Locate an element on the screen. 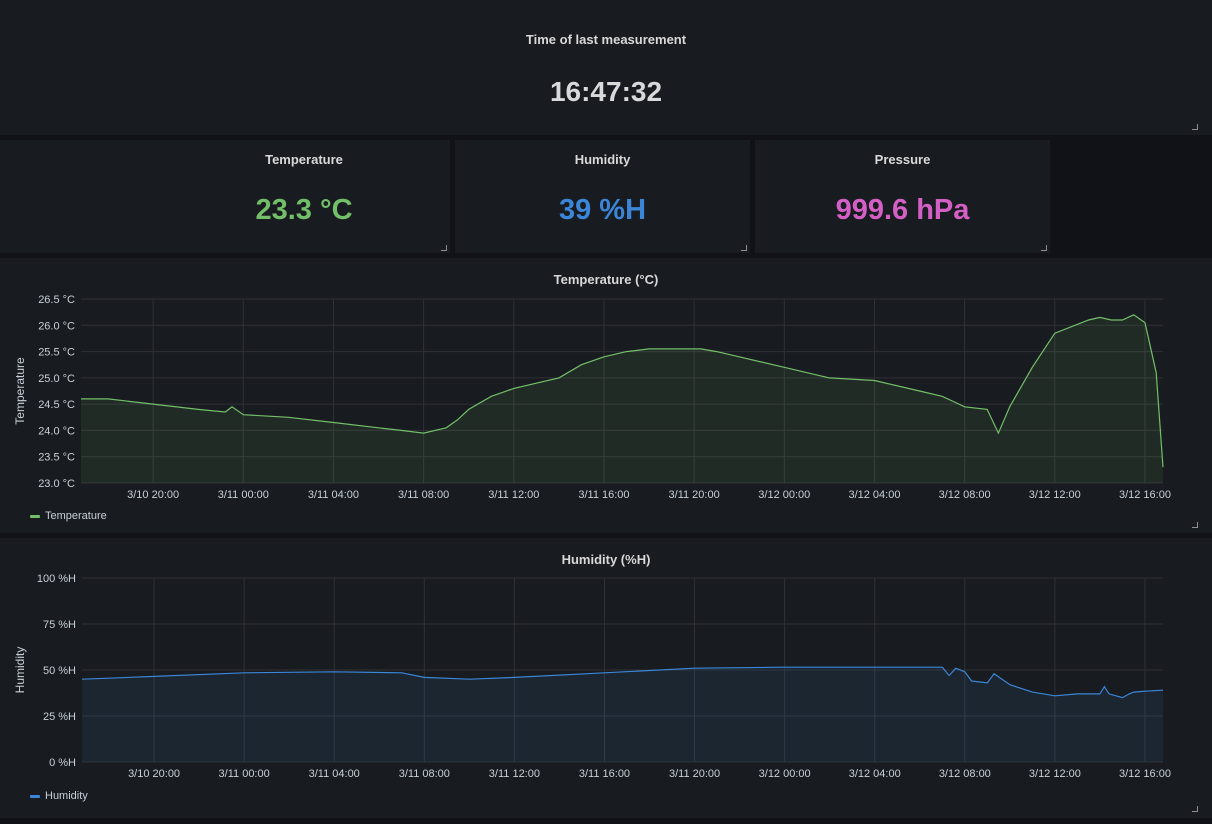 Image resolution: width=1212 pixels, height=824 pixels. y-tick-label: 0 %H is located at coordinates (62, 763).